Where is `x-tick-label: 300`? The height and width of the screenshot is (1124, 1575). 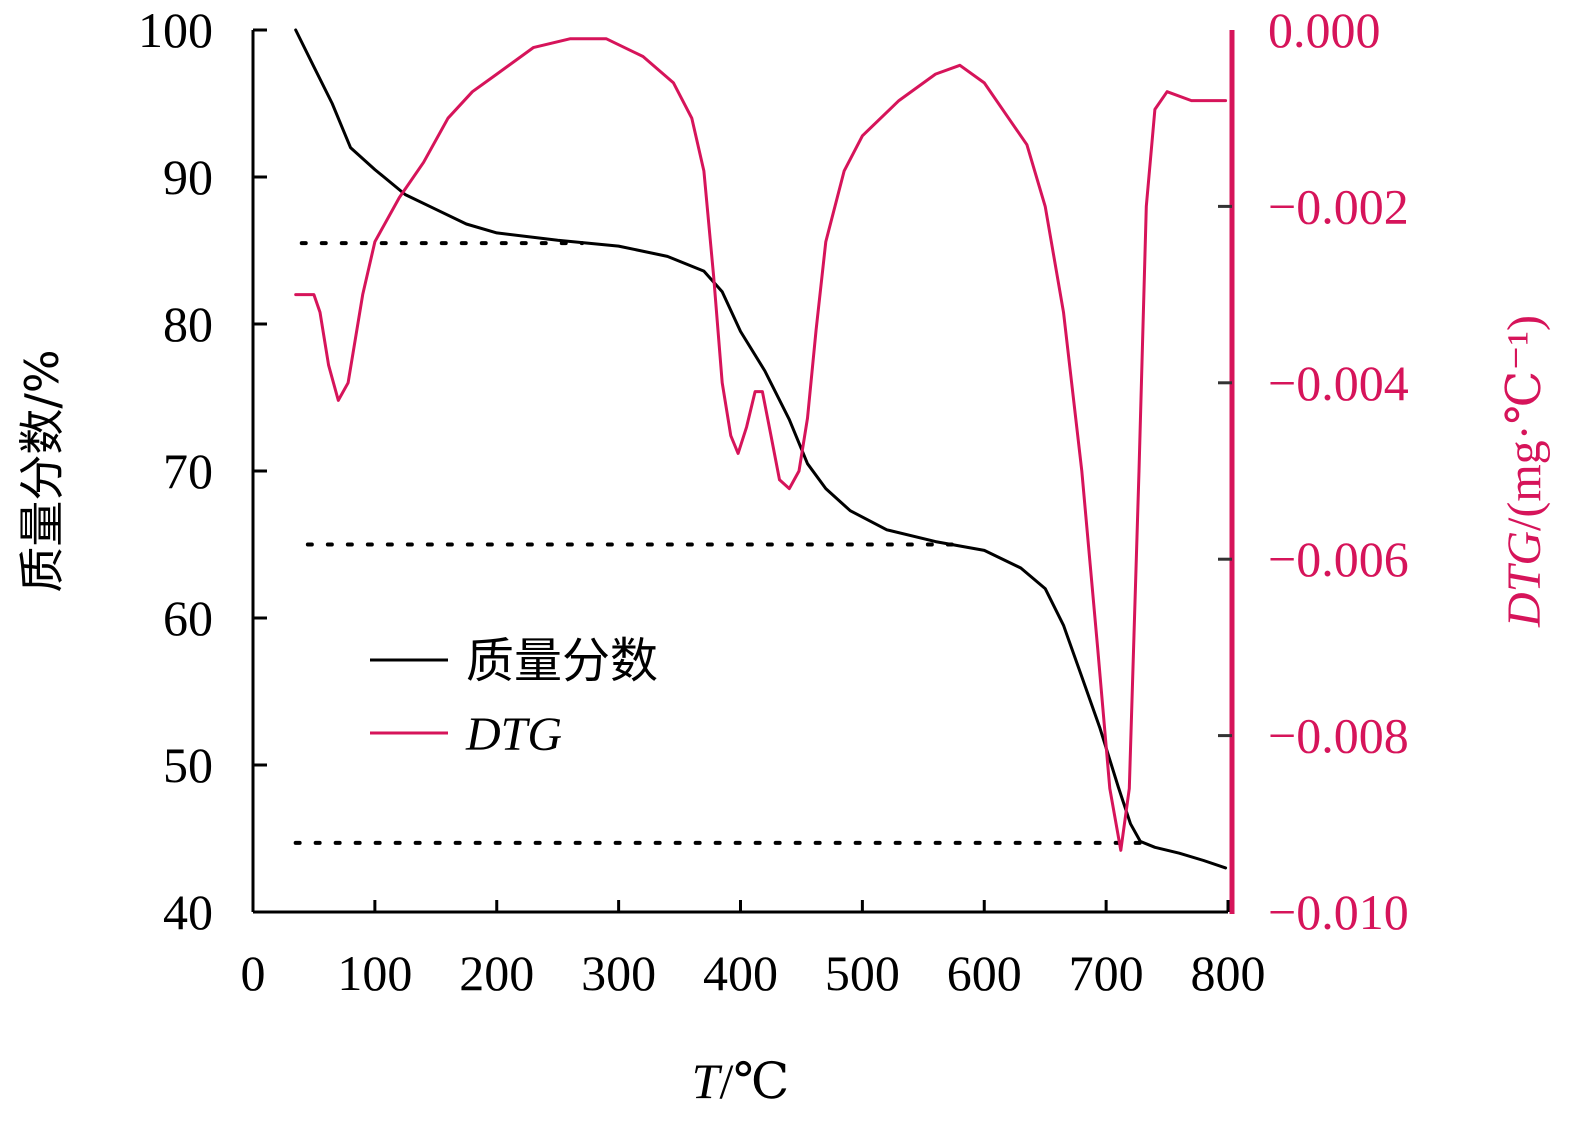 x-tick-label: 300 is located at coordinates (618, 973).